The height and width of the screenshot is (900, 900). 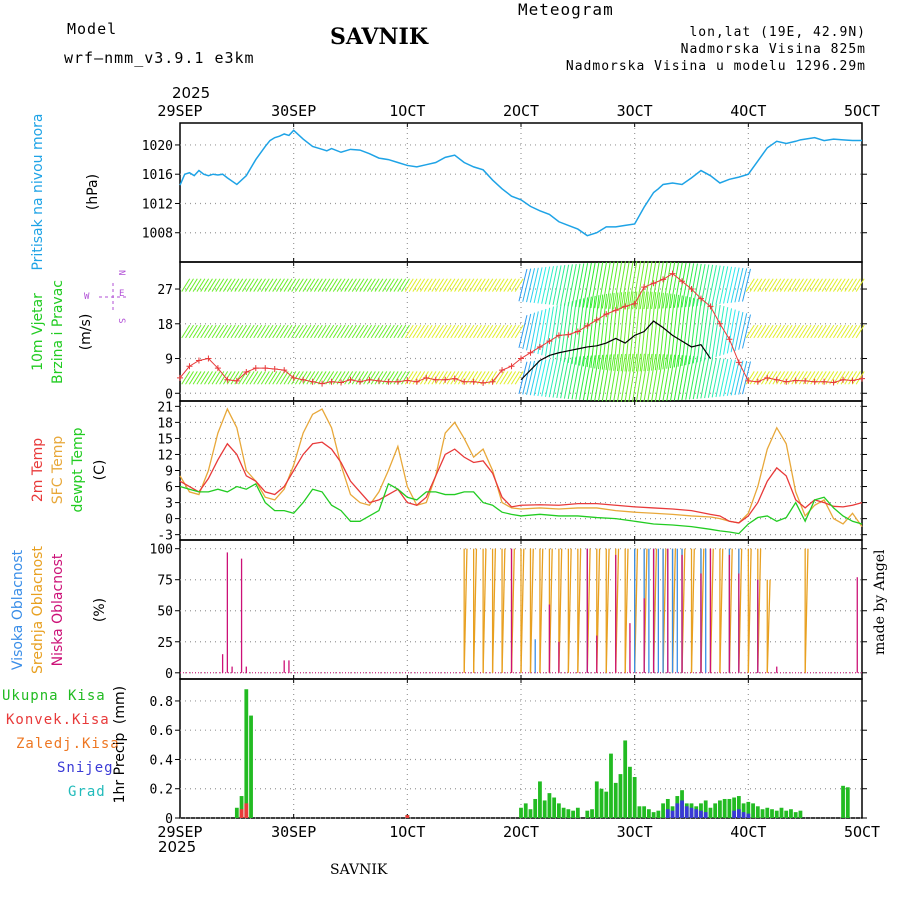 What do you see at coordinates (157, 146) in the screenshot?
I see `y-tick-label: 1020` at bounding box center [157, 146].